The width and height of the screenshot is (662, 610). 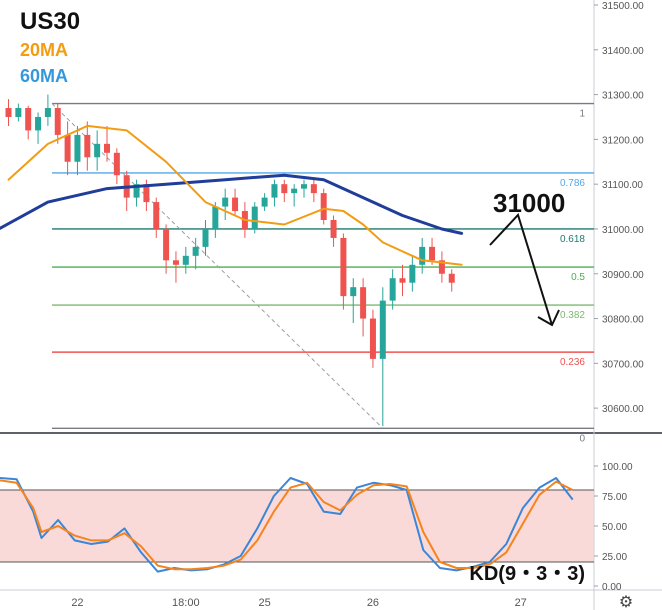 What do you see at coordinates (529, 203) in the screenshot?
I see `annotation-31000: 31000` at bounding box center [529, 203].